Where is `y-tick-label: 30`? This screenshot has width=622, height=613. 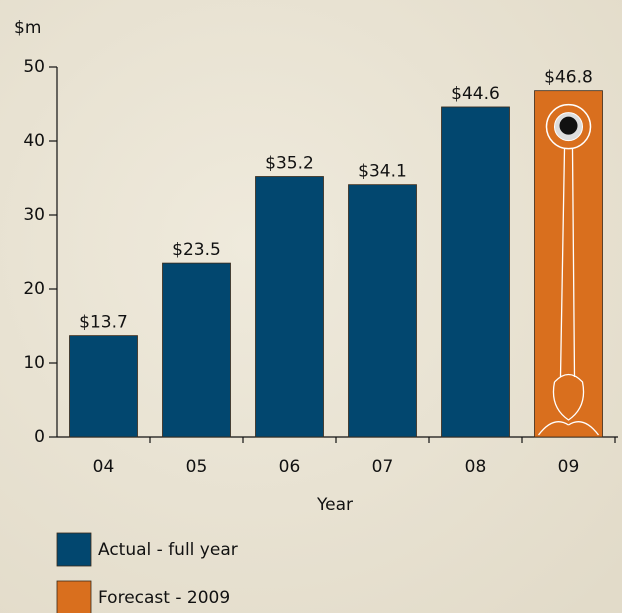 y-tick-label: 30 is located at coordinates (34, 215).